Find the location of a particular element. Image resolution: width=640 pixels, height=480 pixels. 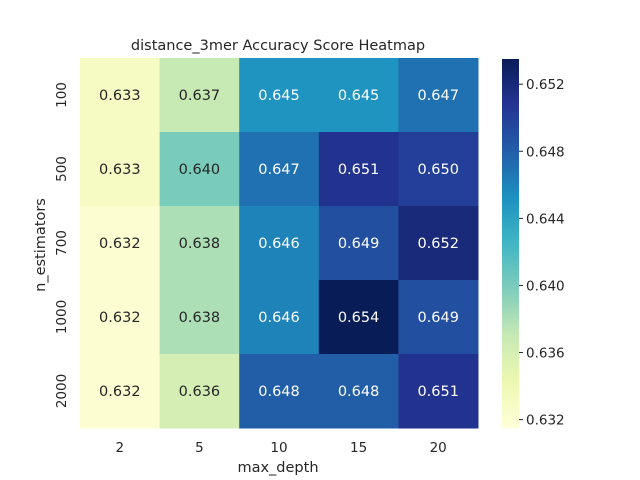

x-axis-ticks: 2 5 10 15 20 is located at coordinates (281, 448).